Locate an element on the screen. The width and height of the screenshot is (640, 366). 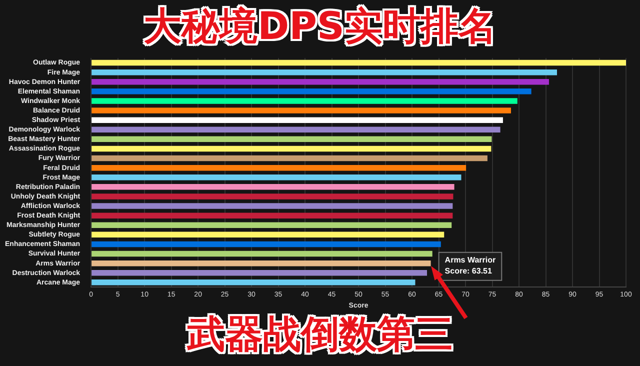
chart-title: 大秘境DPS实时排名 is located at coordinates (320, 26).